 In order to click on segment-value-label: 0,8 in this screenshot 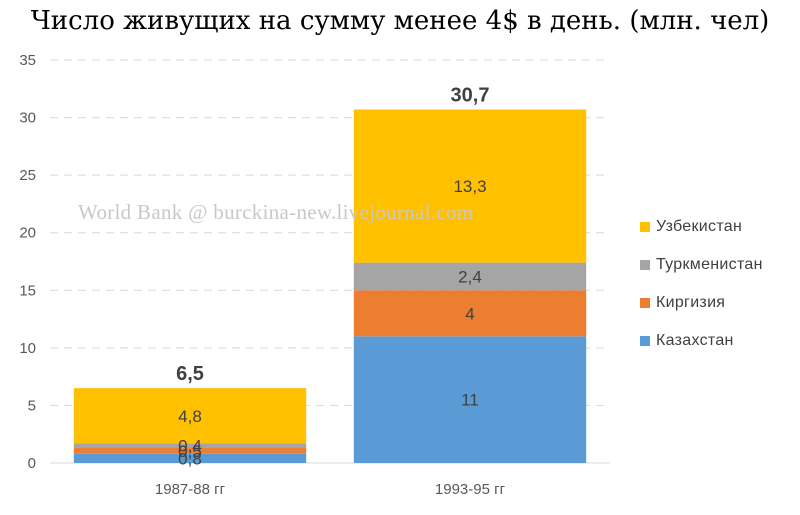, I will do `click(190, 458)`.